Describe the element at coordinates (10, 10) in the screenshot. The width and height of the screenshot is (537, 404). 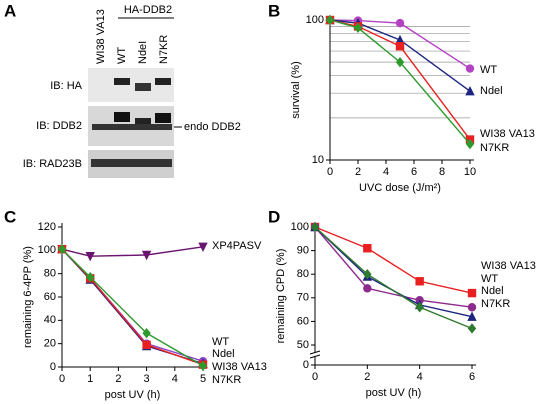
I see `panel-label: A` at that location.